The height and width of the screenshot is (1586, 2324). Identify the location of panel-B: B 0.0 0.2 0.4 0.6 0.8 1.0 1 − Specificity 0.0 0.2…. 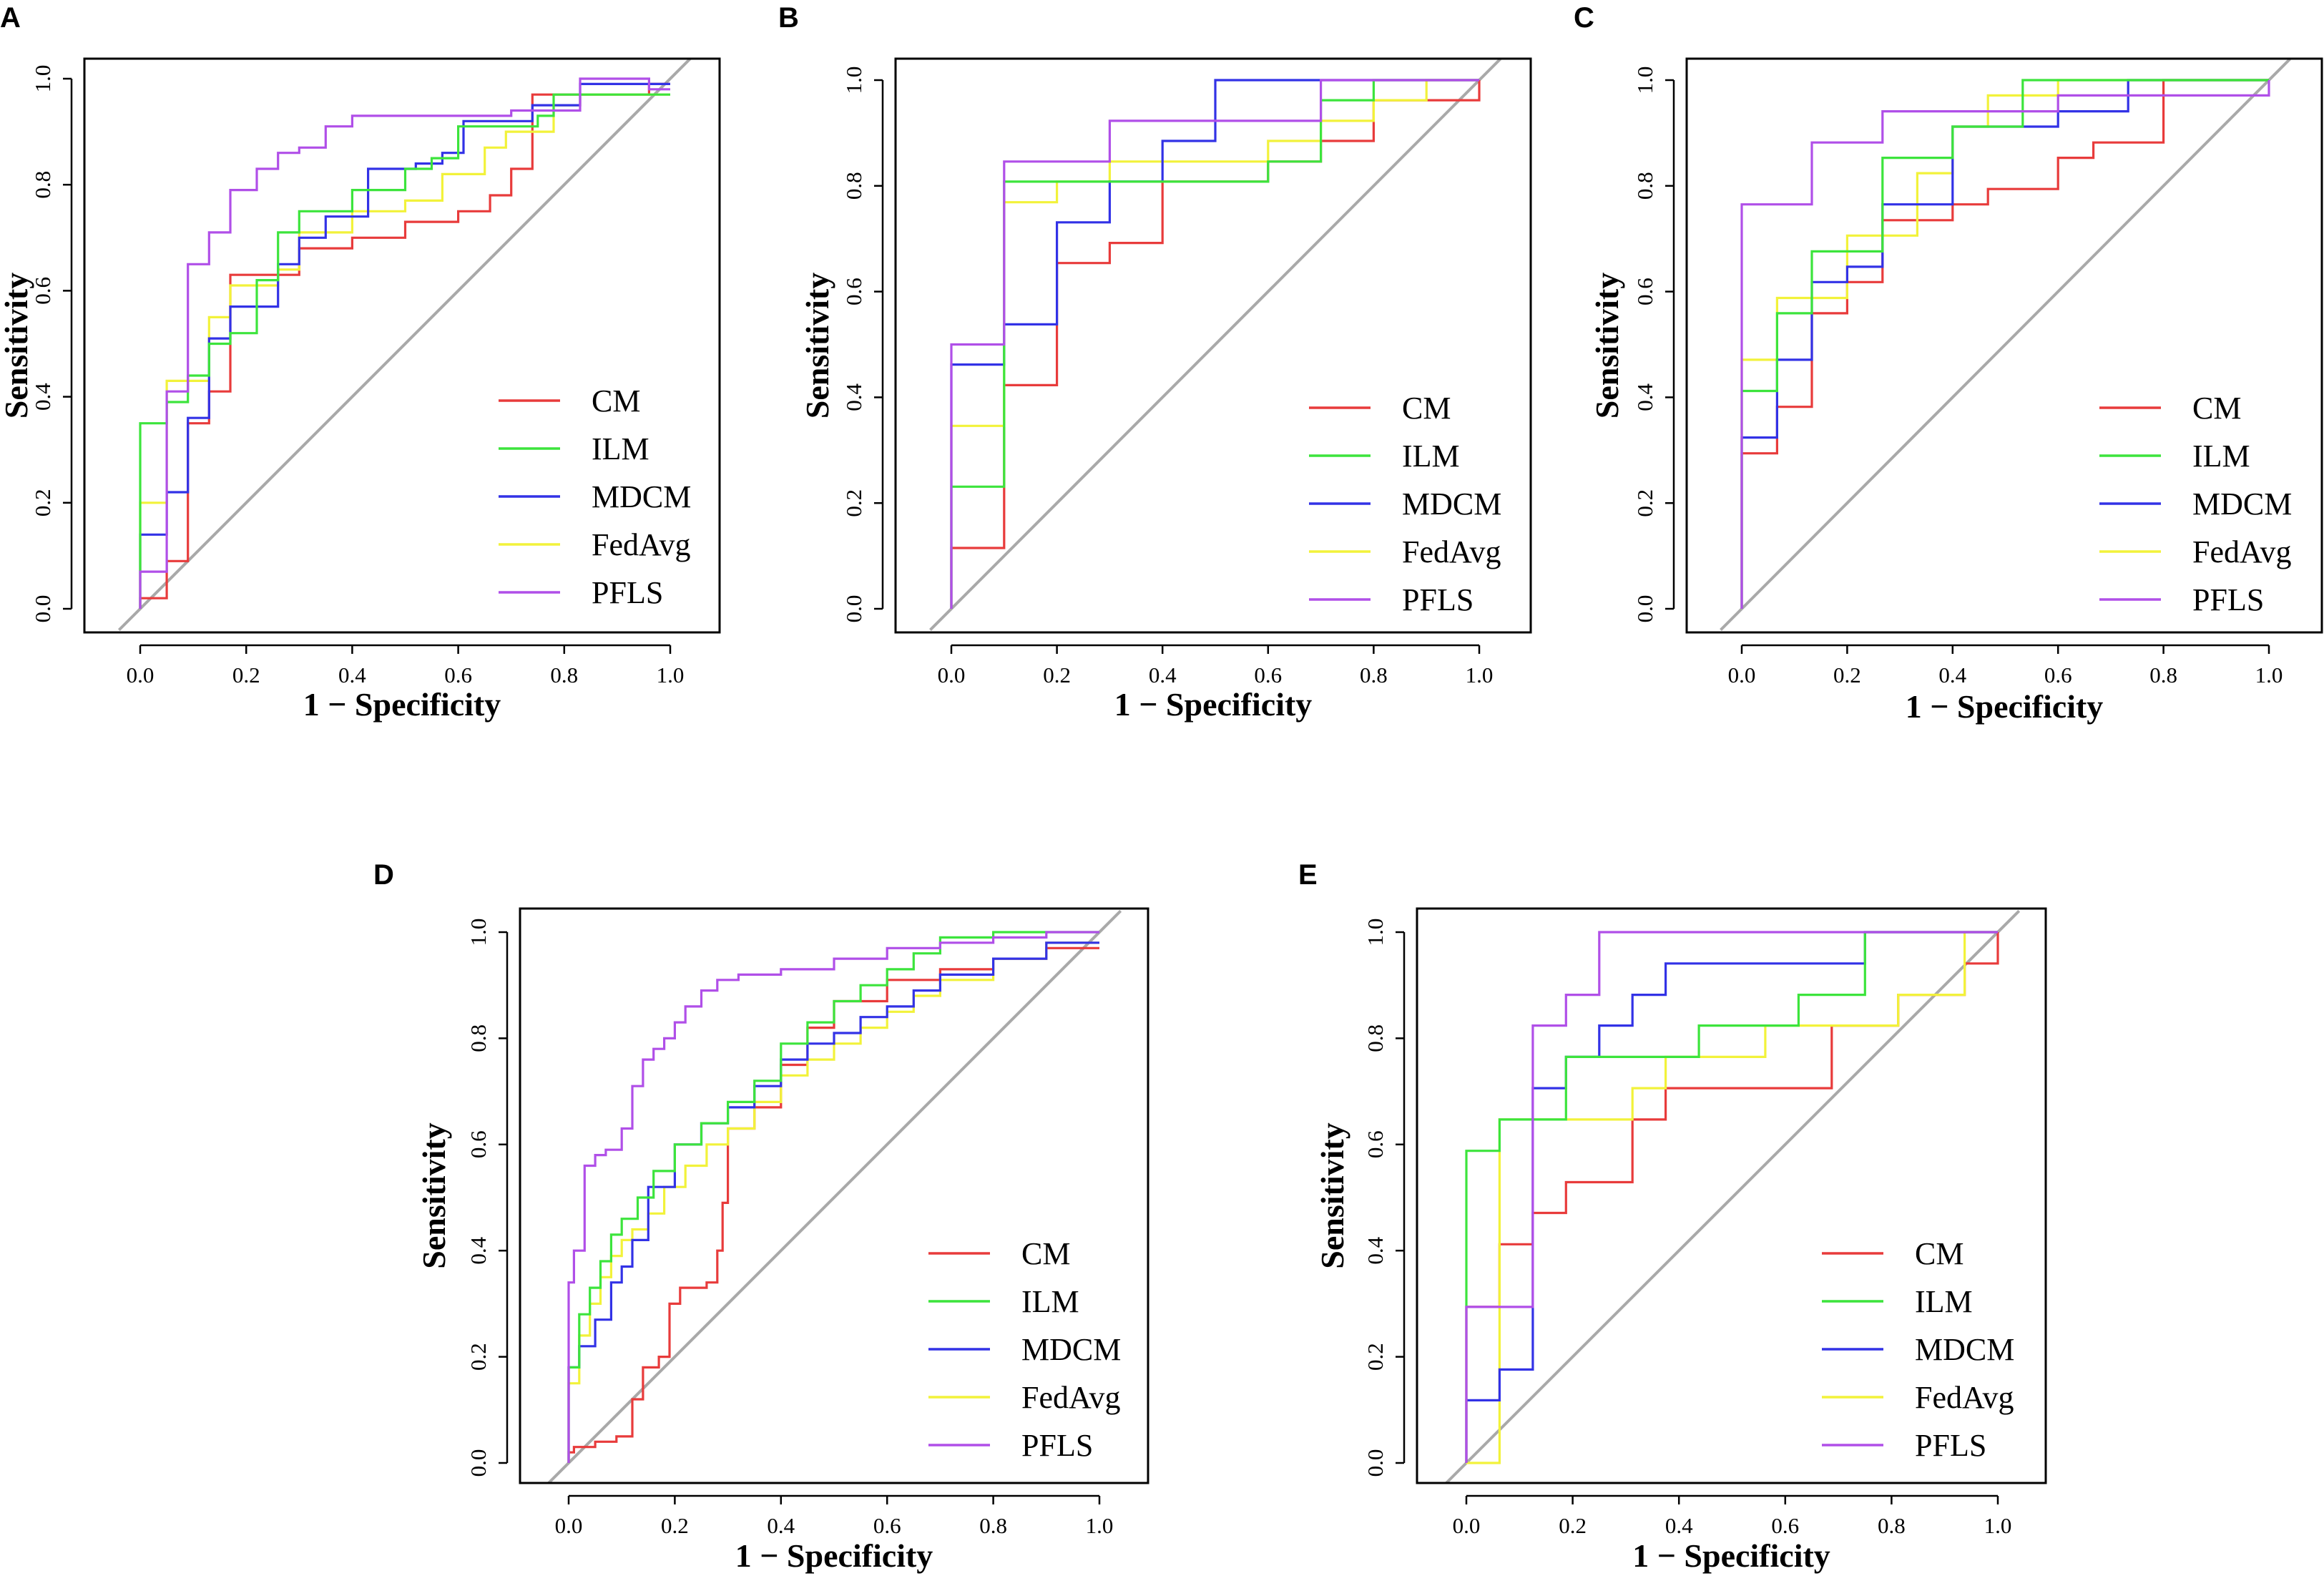
(1155, 362).